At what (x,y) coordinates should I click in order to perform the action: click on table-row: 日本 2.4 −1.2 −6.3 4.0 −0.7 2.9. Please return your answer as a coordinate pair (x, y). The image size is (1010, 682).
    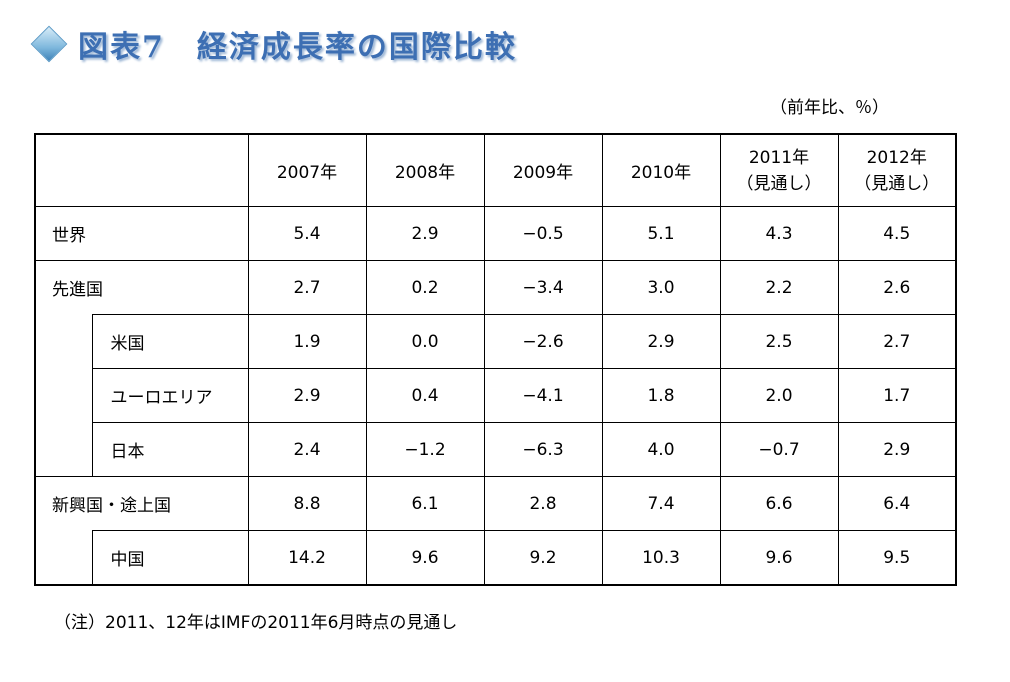
    Looking at the image, I should click on (495, 449).